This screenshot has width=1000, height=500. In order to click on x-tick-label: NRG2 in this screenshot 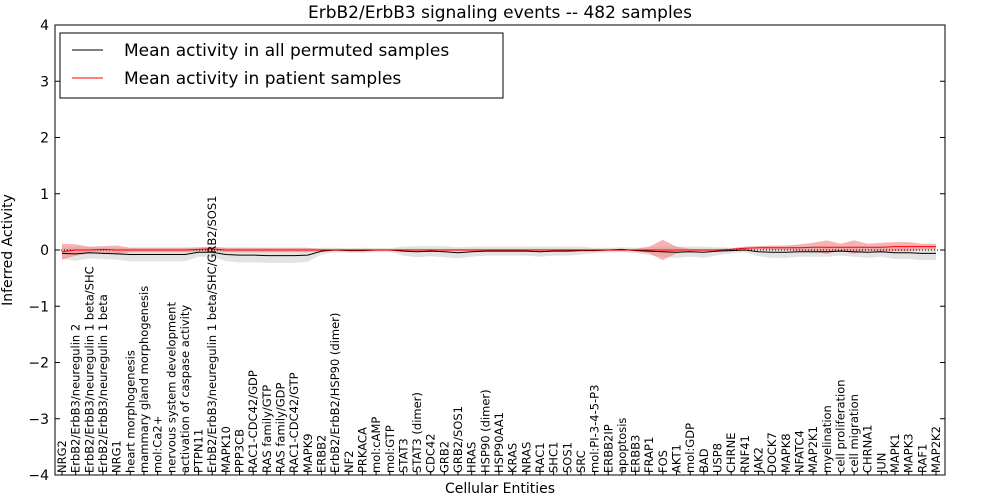, I will do `click(62, 456)`.